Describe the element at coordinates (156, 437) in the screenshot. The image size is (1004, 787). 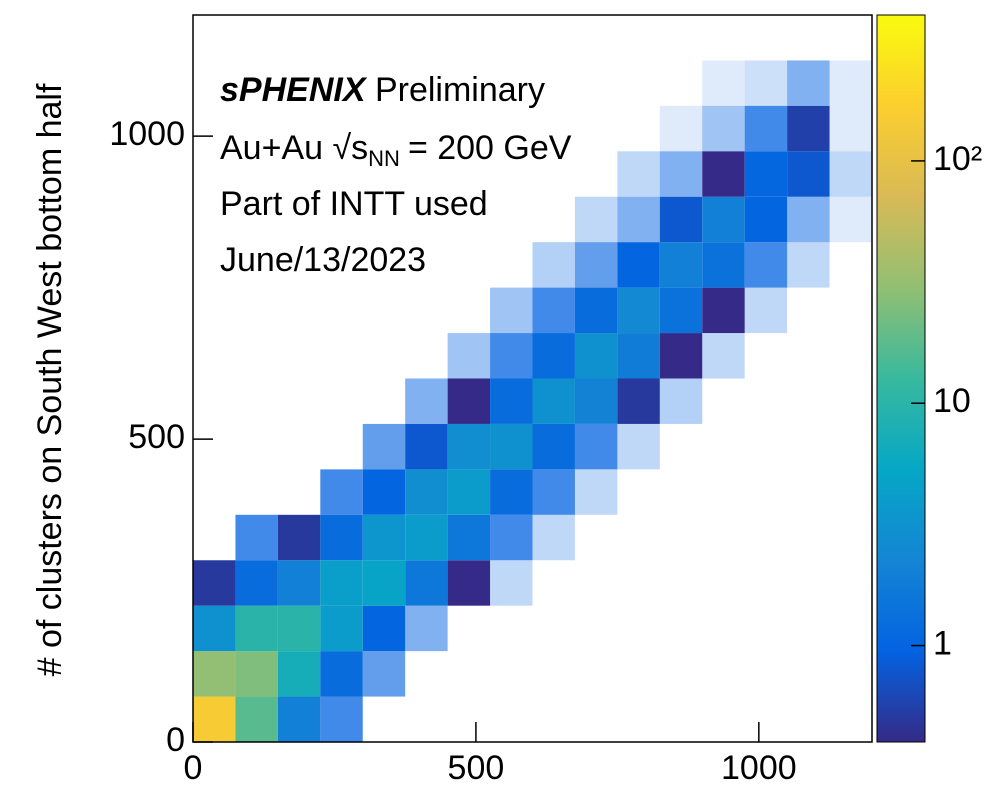
I see `y-tick-label: 500` at that location.